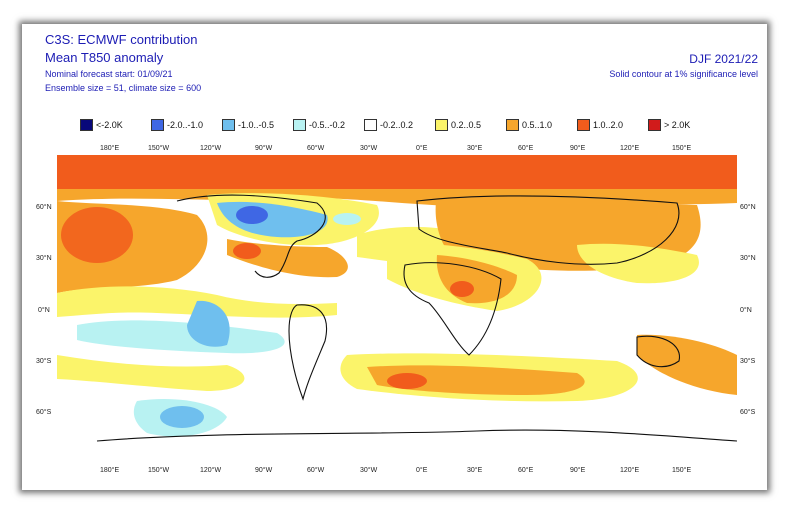  I want to click on legend-item: -0.2..0.2, so click(388, 125).